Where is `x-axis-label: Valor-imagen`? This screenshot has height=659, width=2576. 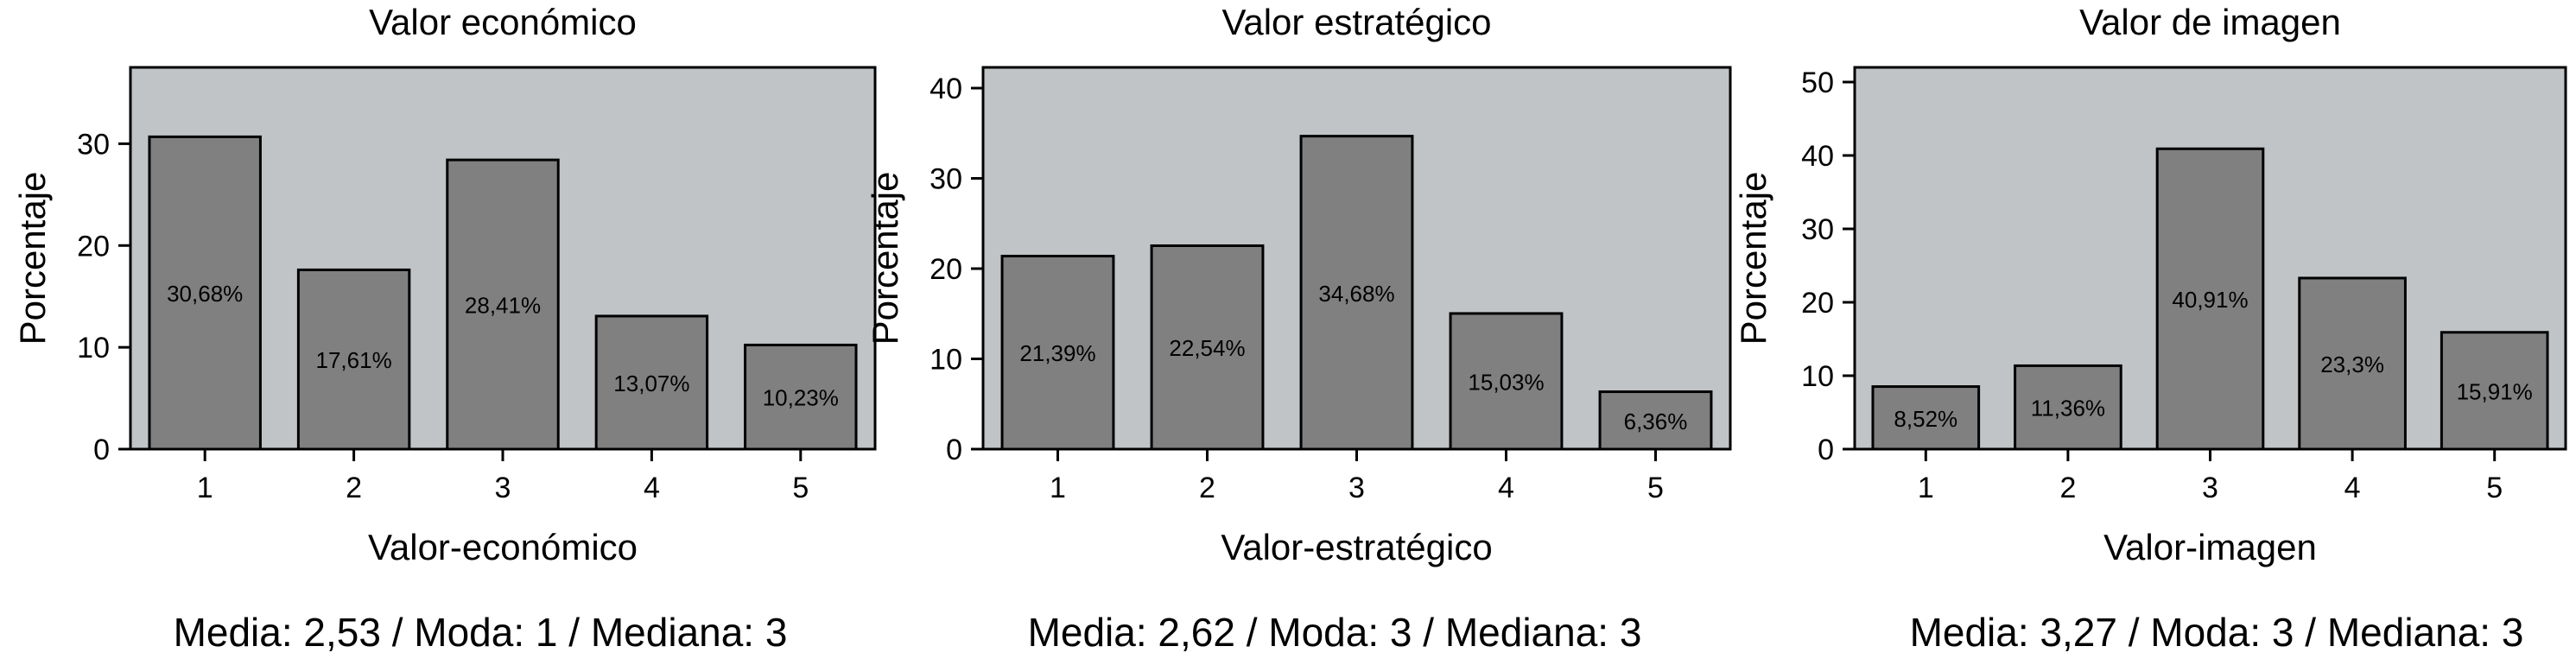
x-axis-label: Valor-imagen is located at coordinates (2210, 547).